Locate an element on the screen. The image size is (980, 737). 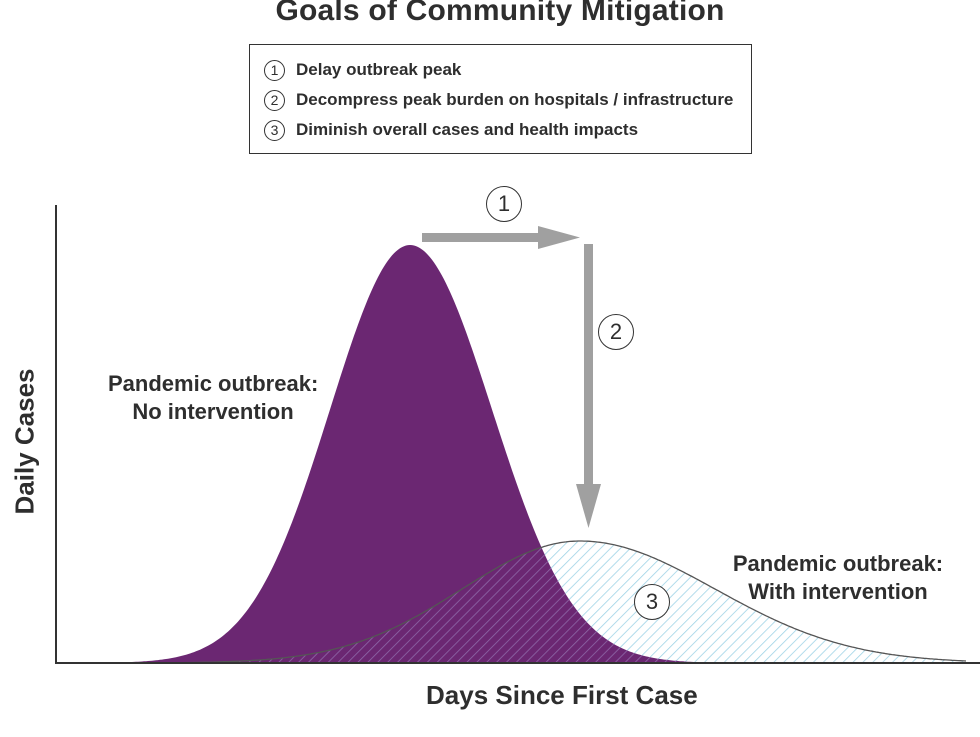
delay-arrow-shaft is located at coordinates (481, 237).